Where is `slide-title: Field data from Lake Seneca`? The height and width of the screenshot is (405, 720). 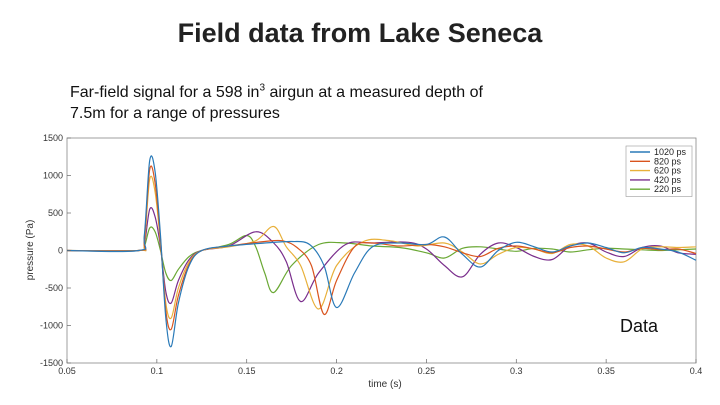 slide-title: Field data from Lake Seneca is located at coordinates (360, 33).